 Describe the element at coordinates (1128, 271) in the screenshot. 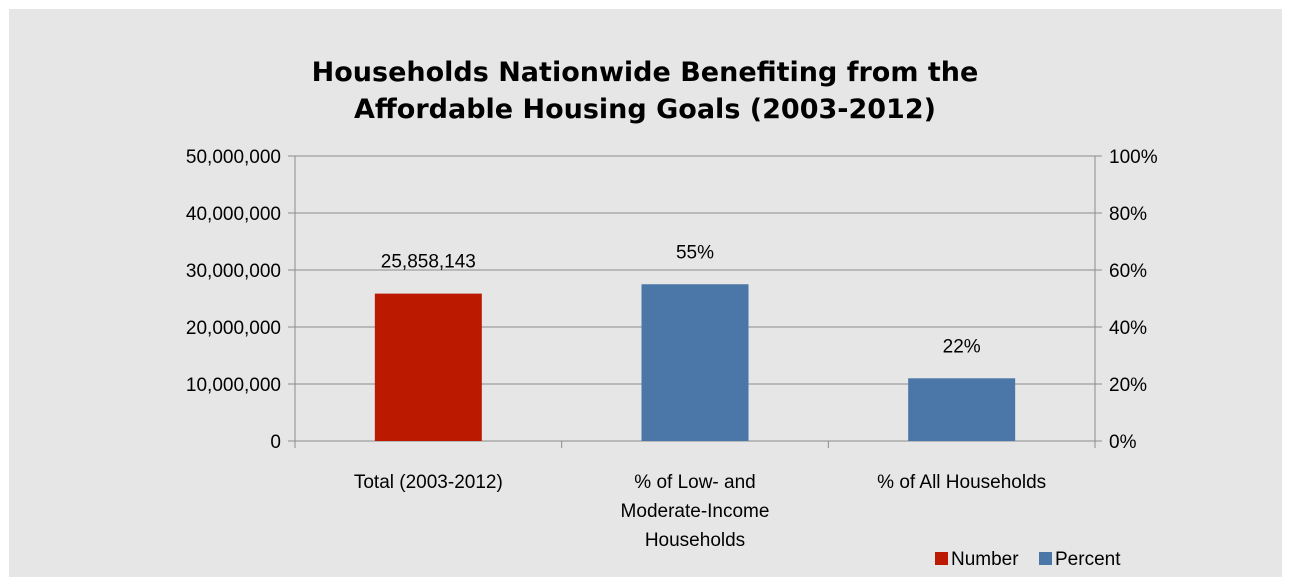

I see `right-axis-tick-label: 60%` at that location.